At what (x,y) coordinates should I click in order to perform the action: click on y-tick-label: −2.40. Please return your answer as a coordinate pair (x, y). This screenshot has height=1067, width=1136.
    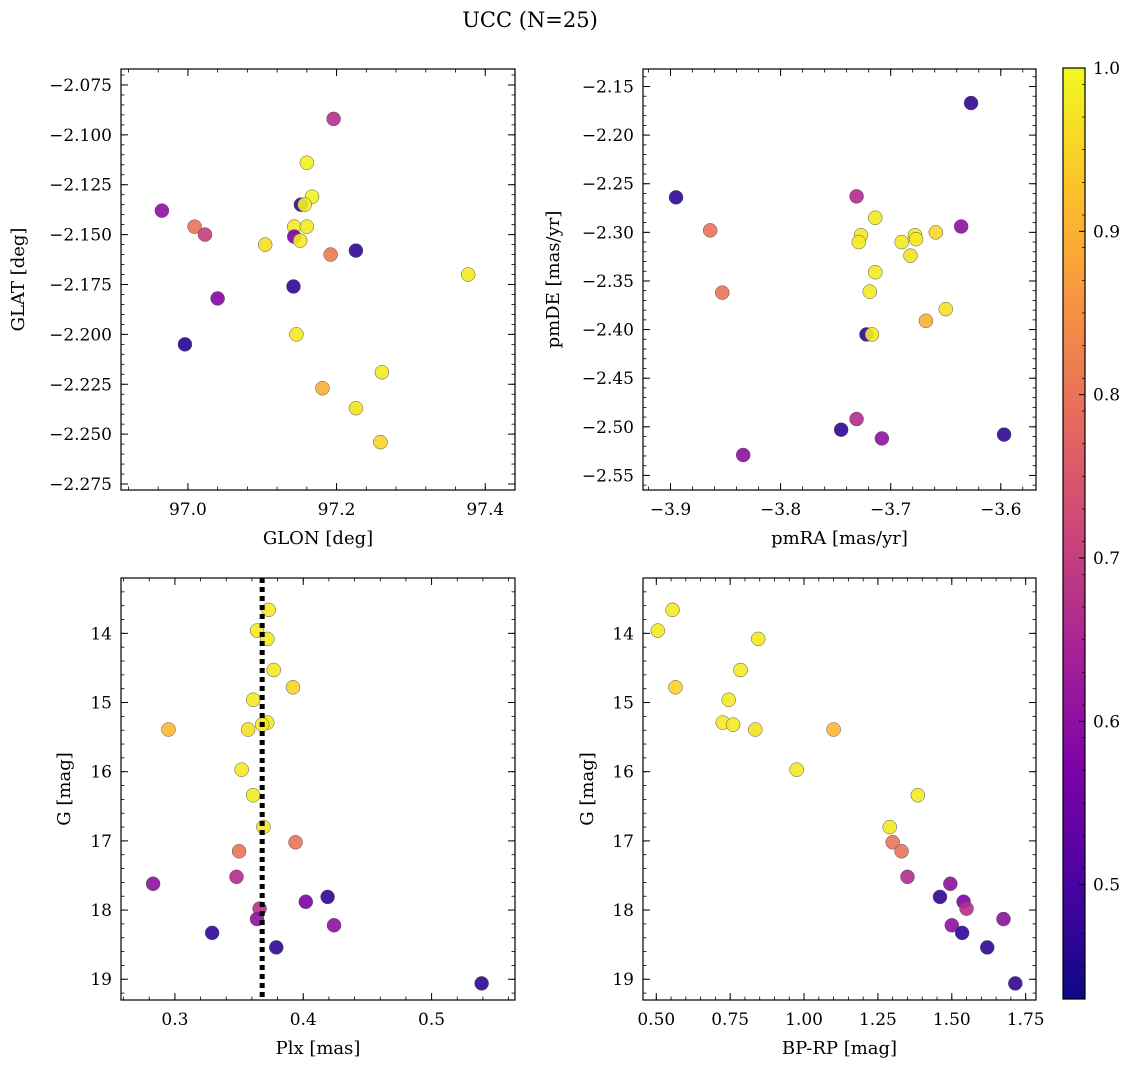
    Looking at the image, I should click on (608, 331).